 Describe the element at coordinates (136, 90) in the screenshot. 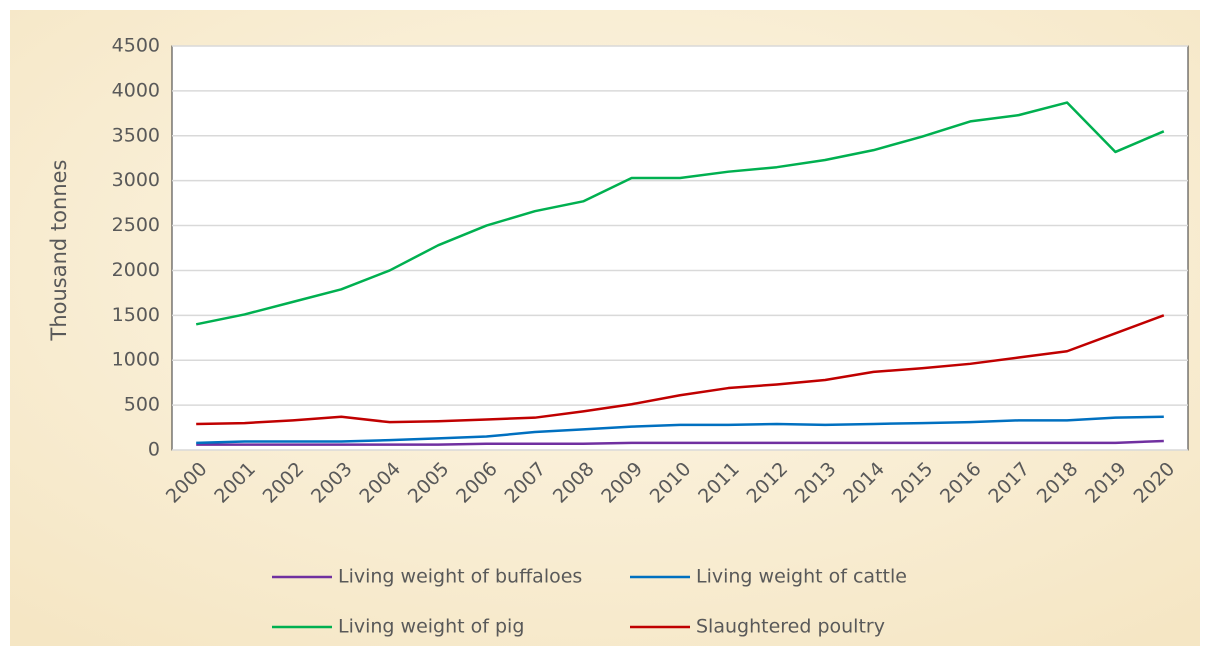

I see `y-tick-label: 4000` at that location.